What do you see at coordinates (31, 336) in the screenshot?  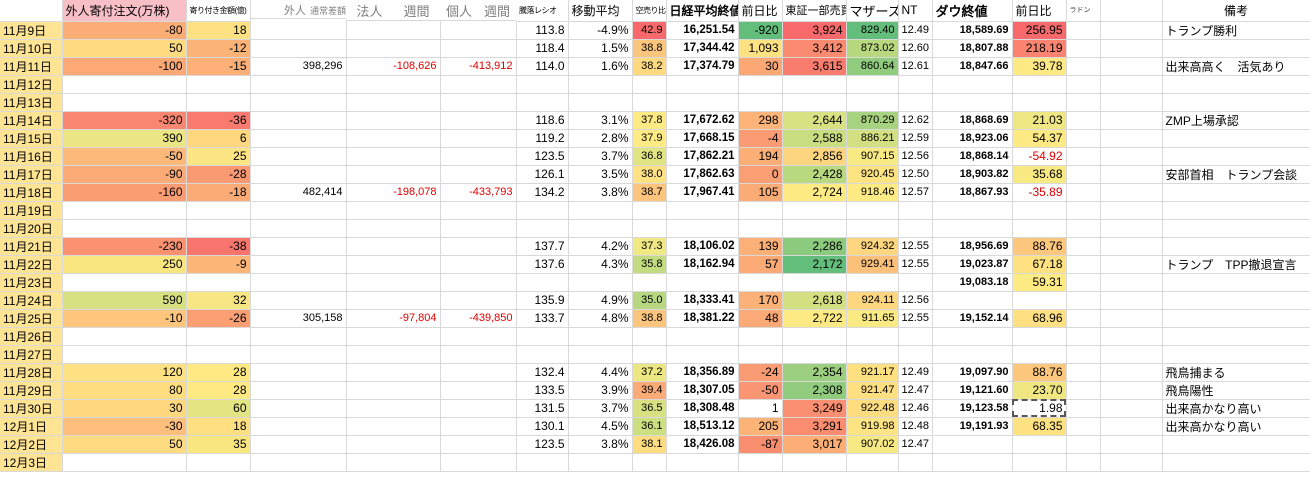 I see `cell-date: 11月26日` at bounding box center [31, 336].